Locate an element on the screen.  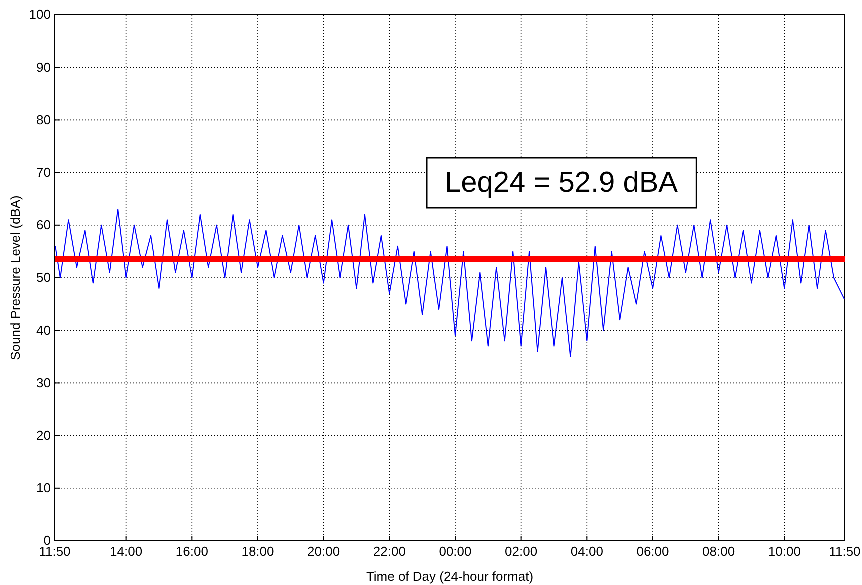
x-tick-label: 10:00 is located at coordinates (784, 552).